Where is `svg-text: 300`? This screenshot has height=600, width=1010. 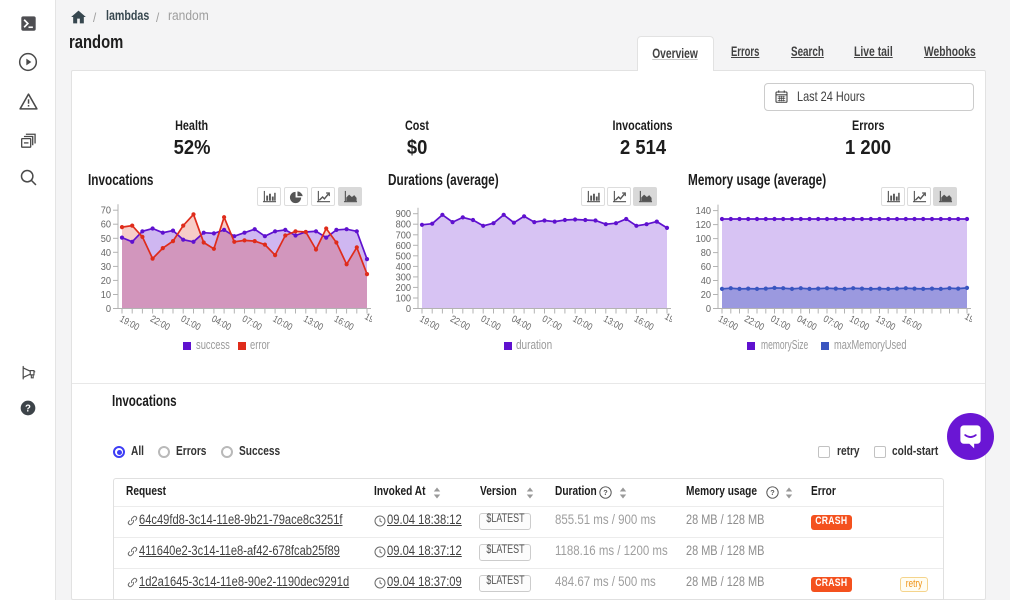
svg-text: 300 is located at coordinates (404, 278).